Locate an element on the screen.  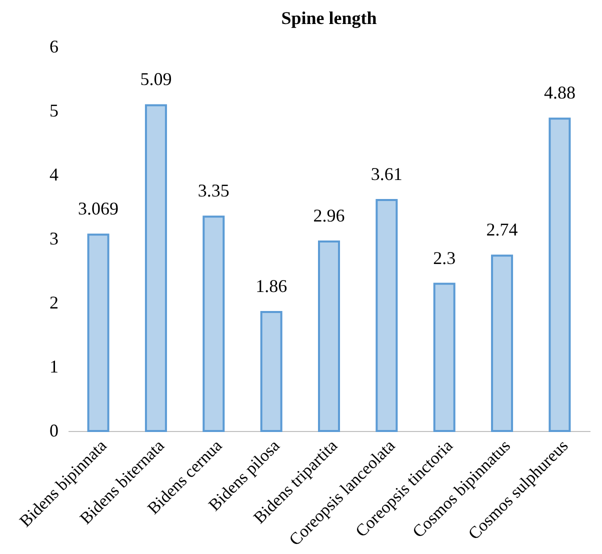
y-tick-label: 4 is located at coordinates (54, 174).